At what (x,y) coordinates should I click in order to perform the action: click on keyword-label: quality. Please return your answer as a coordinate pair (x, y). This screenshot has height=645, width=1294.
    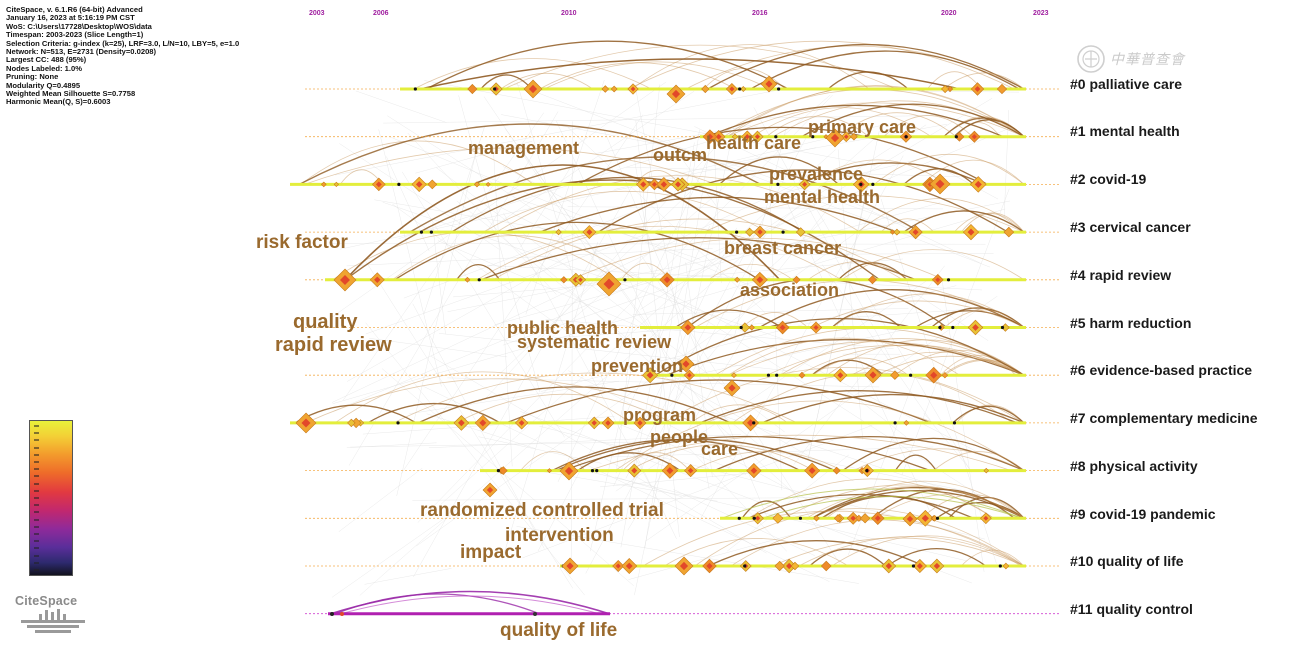
    Looking at the image, I should click on (325, 322).